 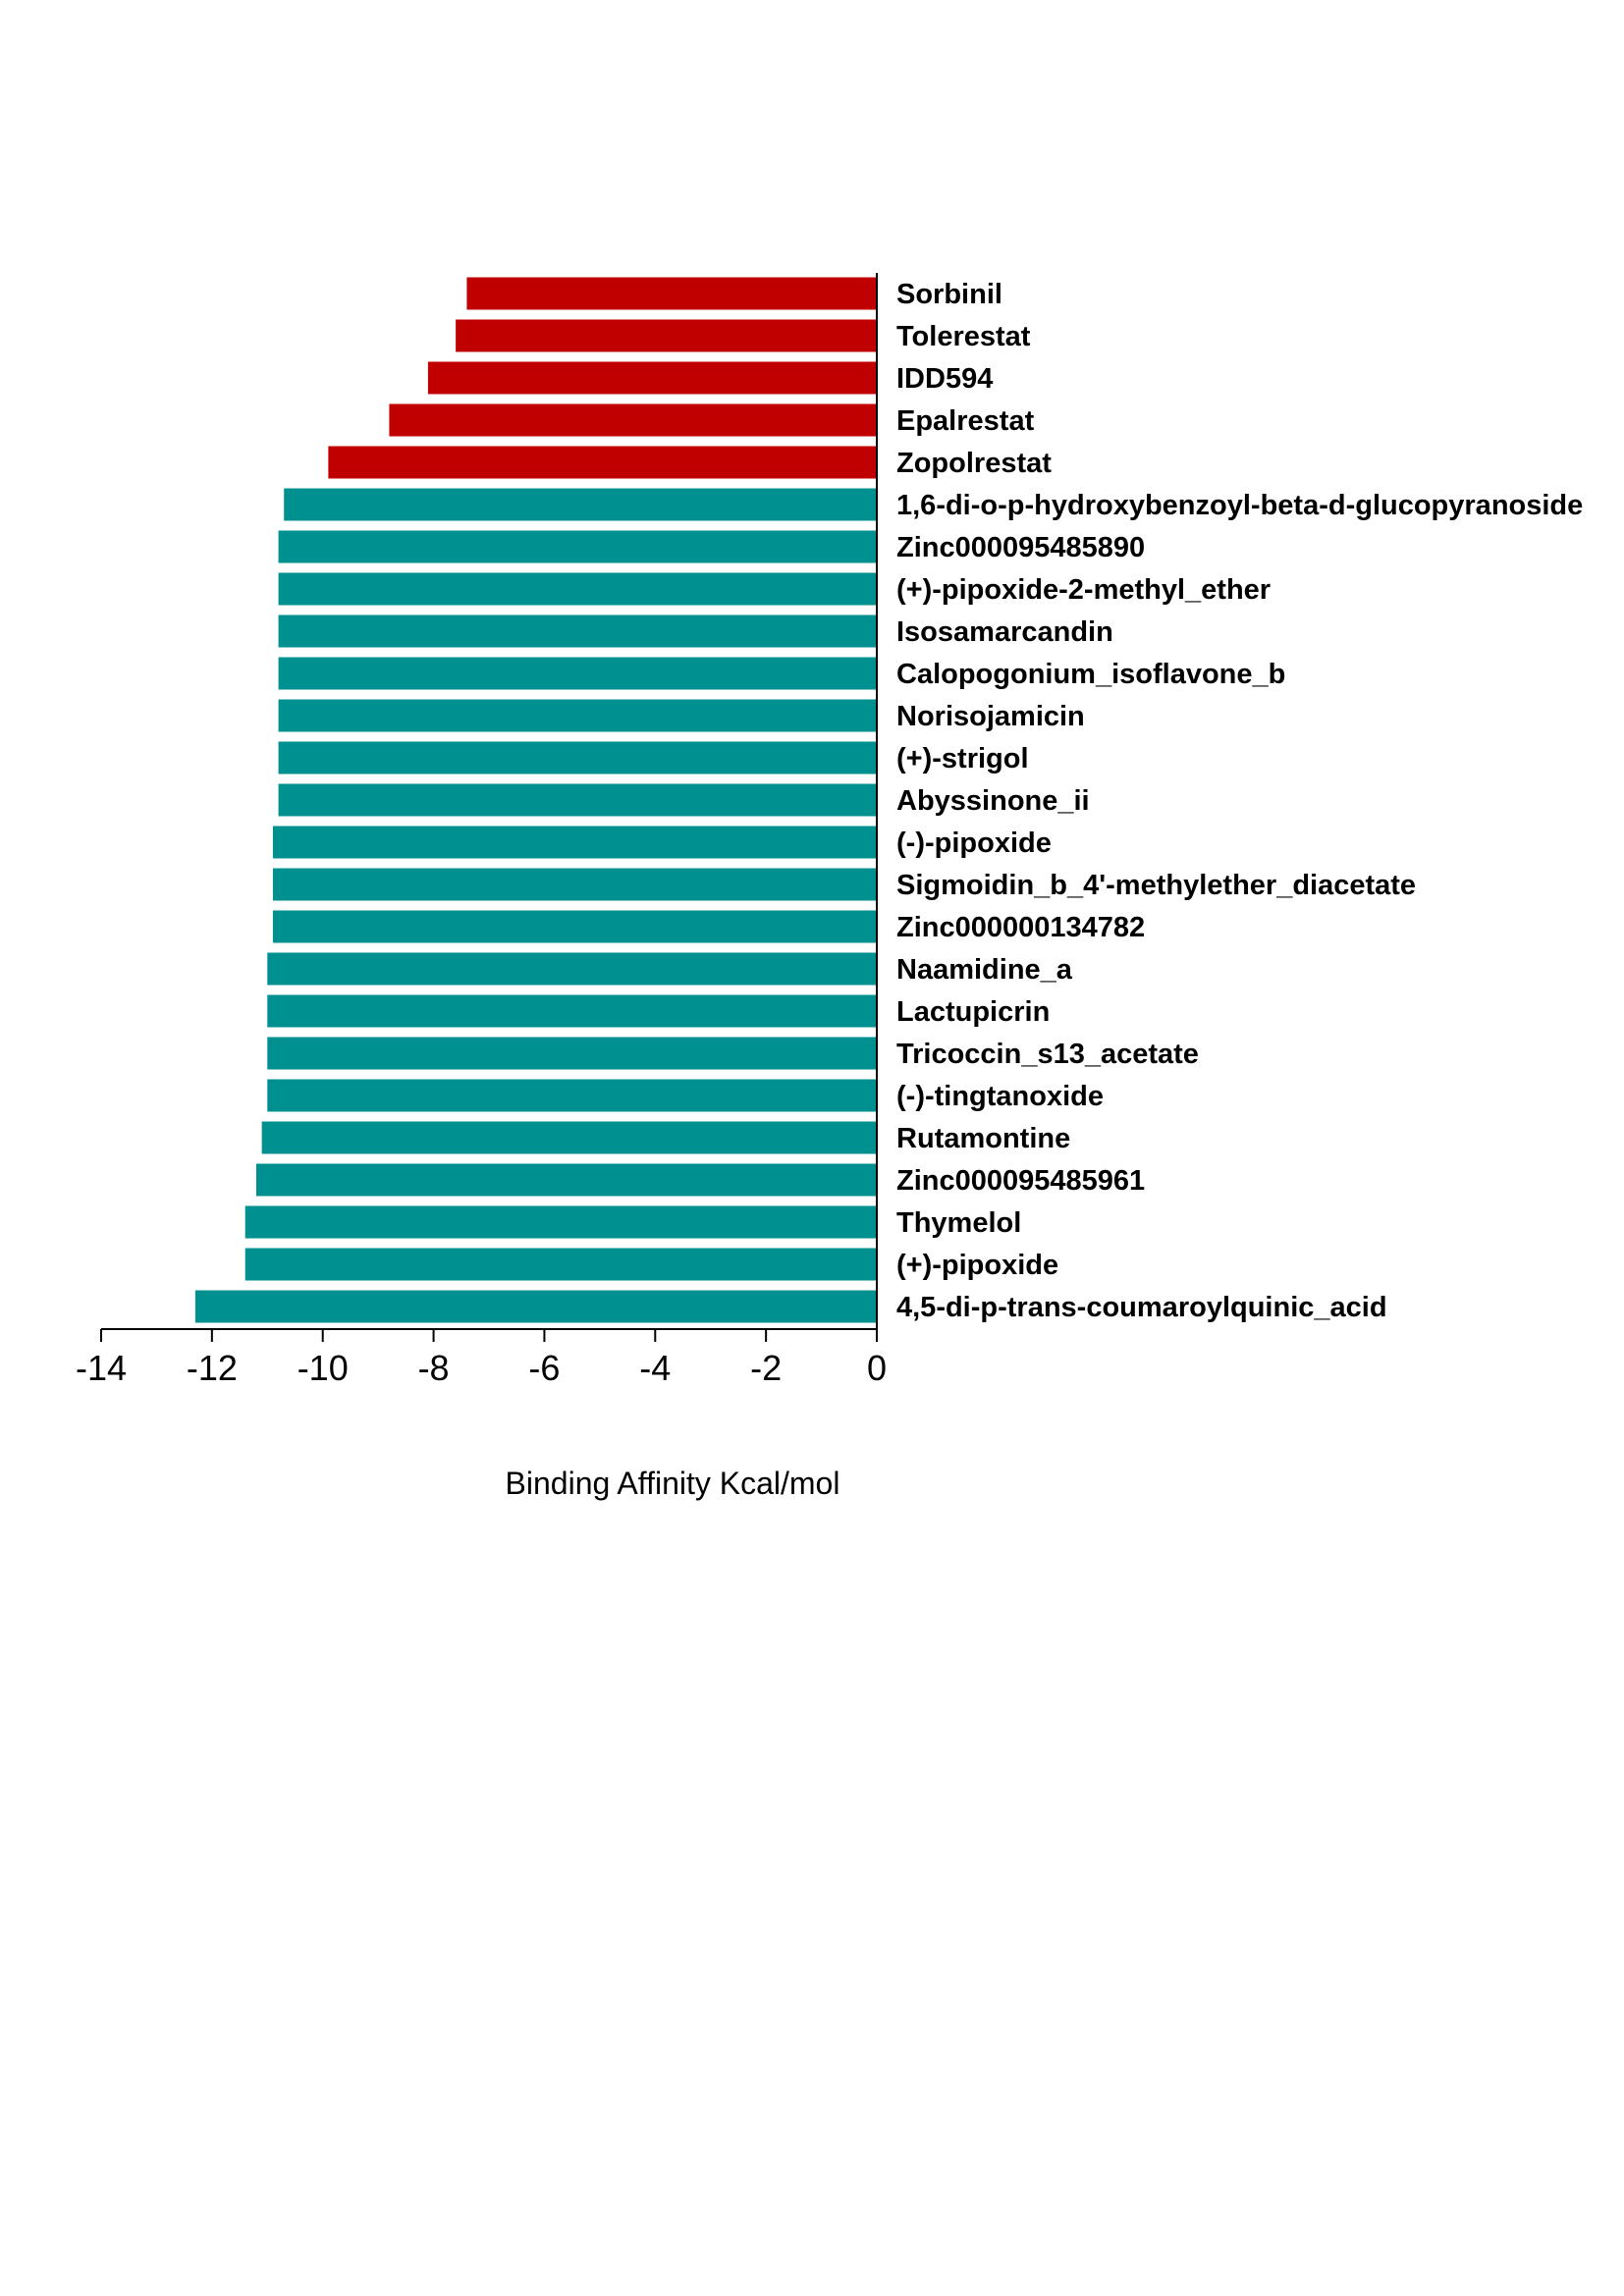 I want to click on category-label-4: Zopolrestat, so click(x=974, y=463).